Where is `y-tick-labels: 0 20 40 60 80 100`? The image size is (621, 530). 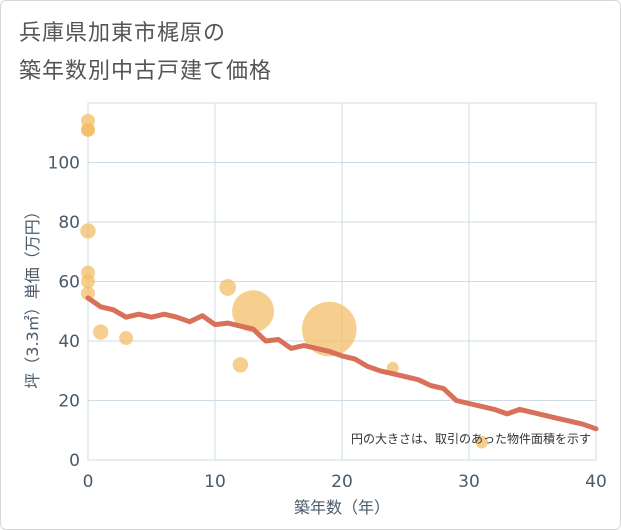
y-tick-labels: 0 20 40 60 80 100 is located at coordinates (64, 313).